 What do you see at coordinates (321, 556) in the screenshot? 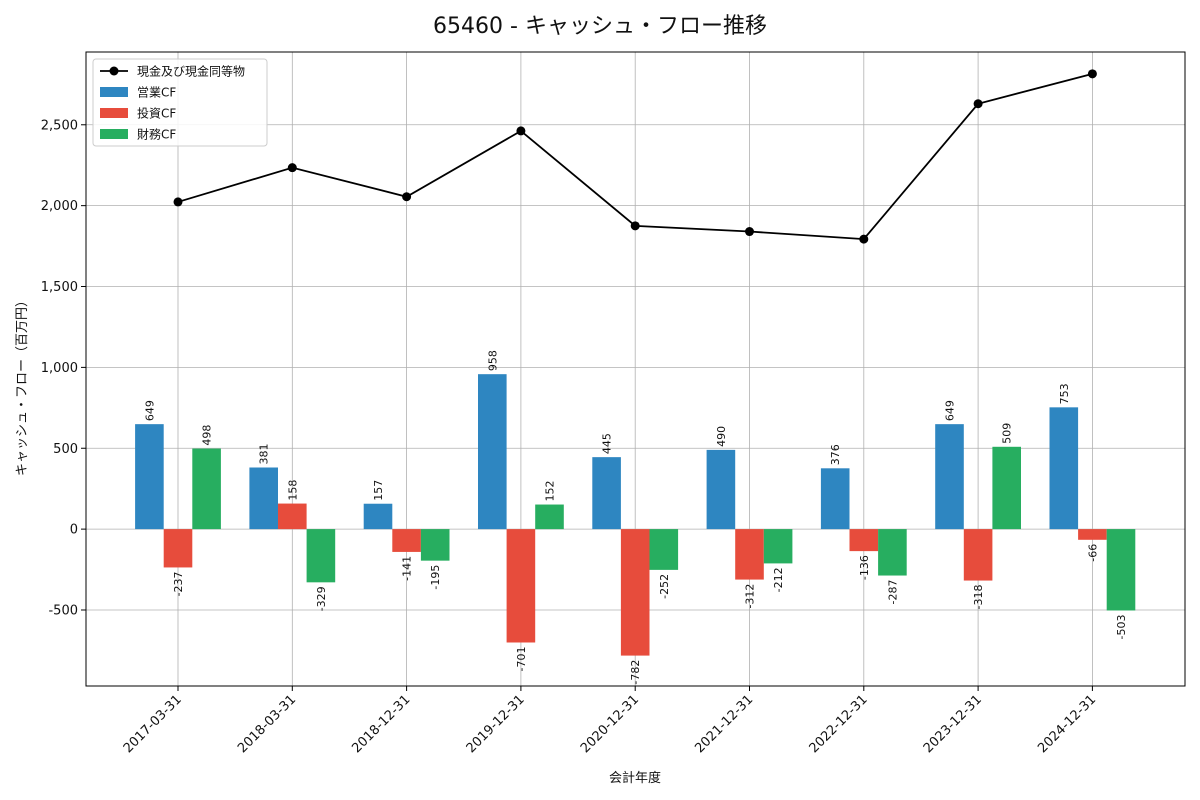
I see `bar-財務CF-2018-03-31` at bounding box center [321, 556].